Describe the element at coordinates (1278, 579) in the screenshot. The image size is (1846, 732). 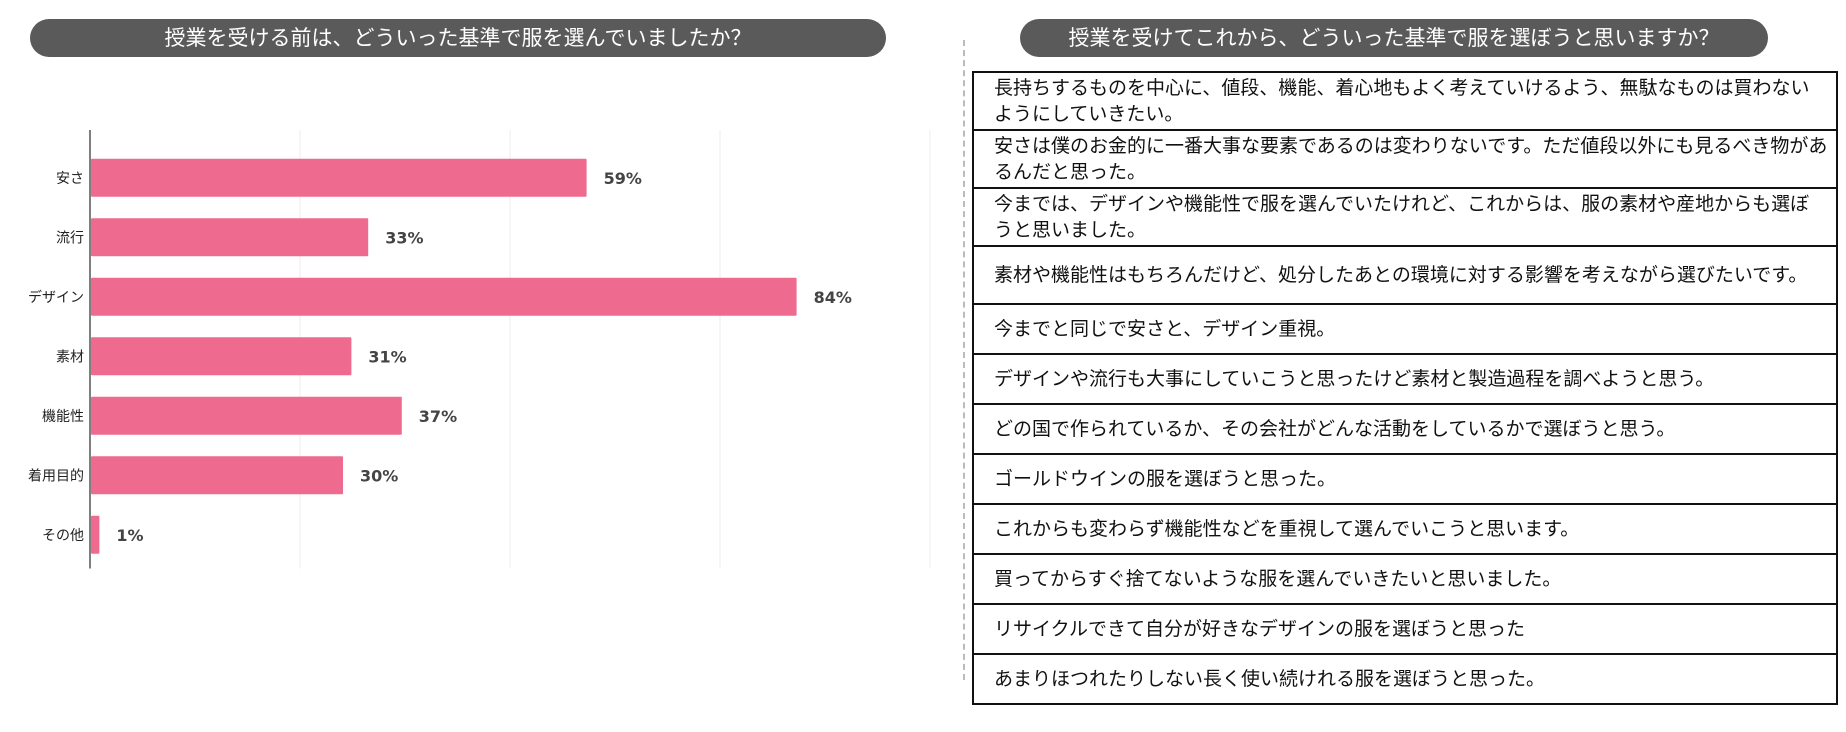
I see `answer-text: 買ってからすぐ捨てないような服を選んでいきたいと思いました。` at that location.